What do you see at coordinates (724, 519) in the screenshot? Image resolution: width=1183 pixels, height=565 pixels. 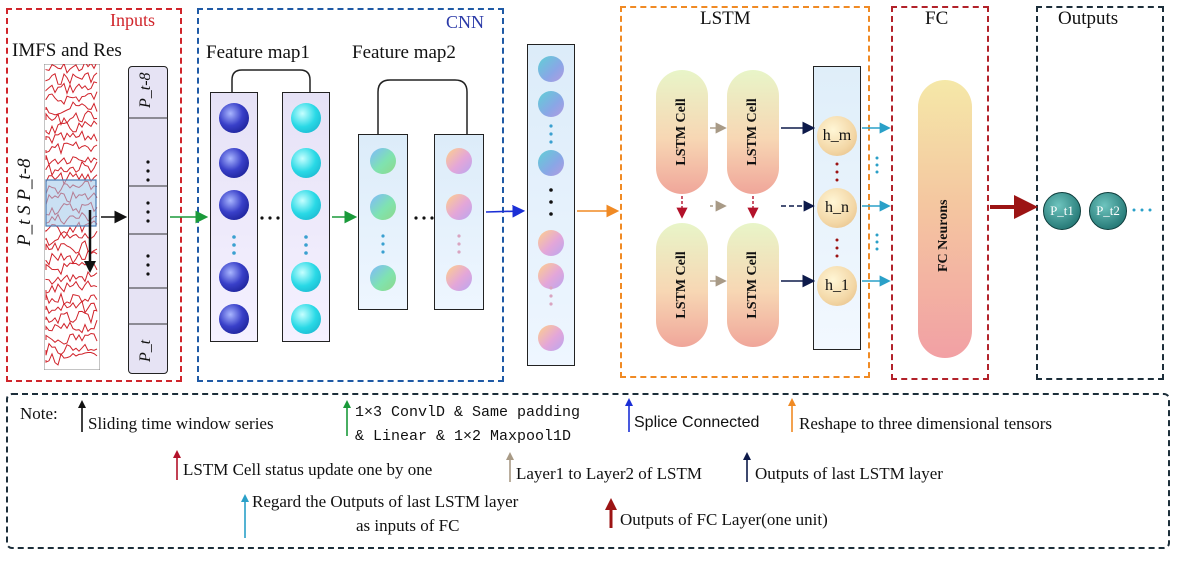 I see `note-fc-output: Outputs of FC Layer(one unit)` at bounding box center [724, 519].